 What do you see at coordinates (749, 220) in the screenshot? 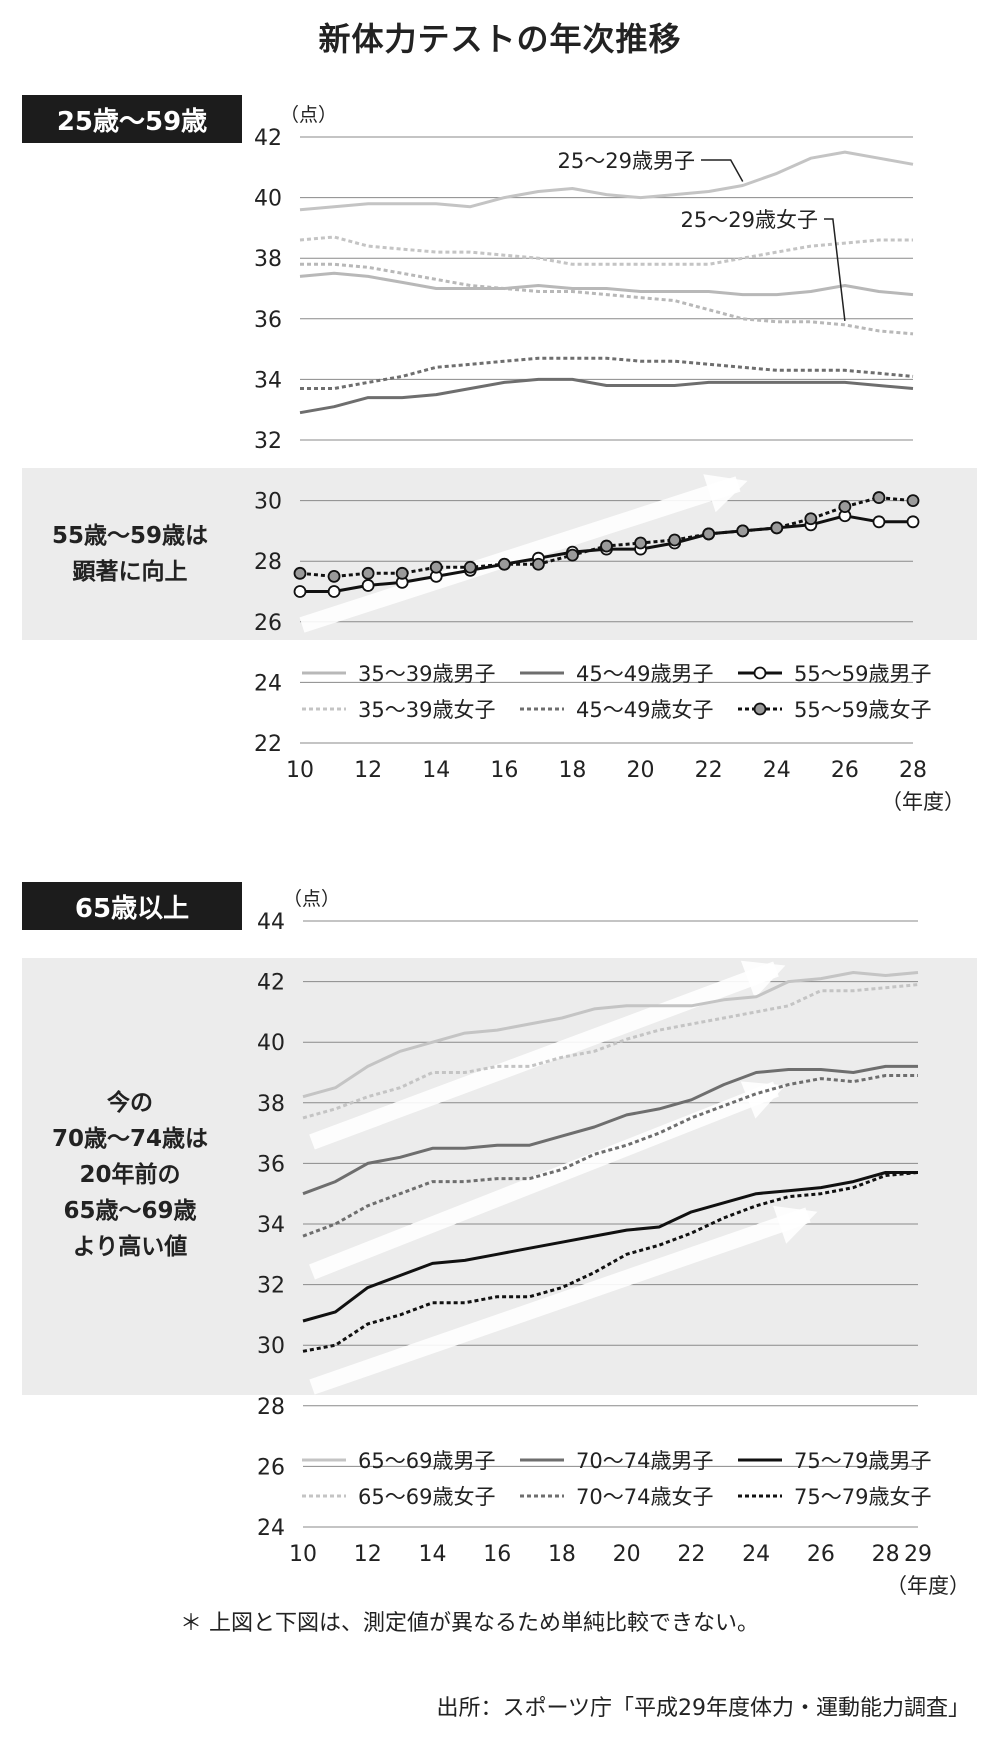
I see `series-annotation: 25〜29歳女子` at bounding box center [749, 220].